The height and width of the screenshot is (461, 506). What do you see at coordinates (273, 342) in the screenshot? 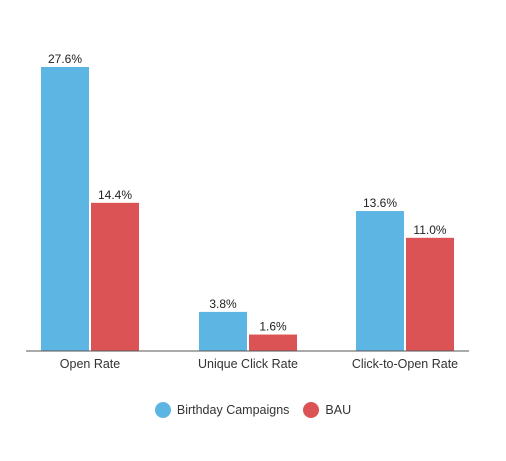
I see `bar-bau-unique-click-rate` at bounding box center [273, 342].